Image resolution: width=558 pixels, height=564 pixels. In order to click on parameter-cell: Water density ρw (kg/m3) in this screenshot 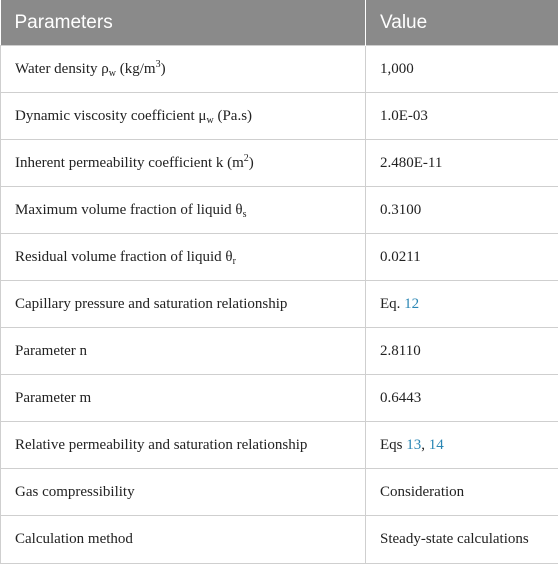, I will do `click(183, 69)`.